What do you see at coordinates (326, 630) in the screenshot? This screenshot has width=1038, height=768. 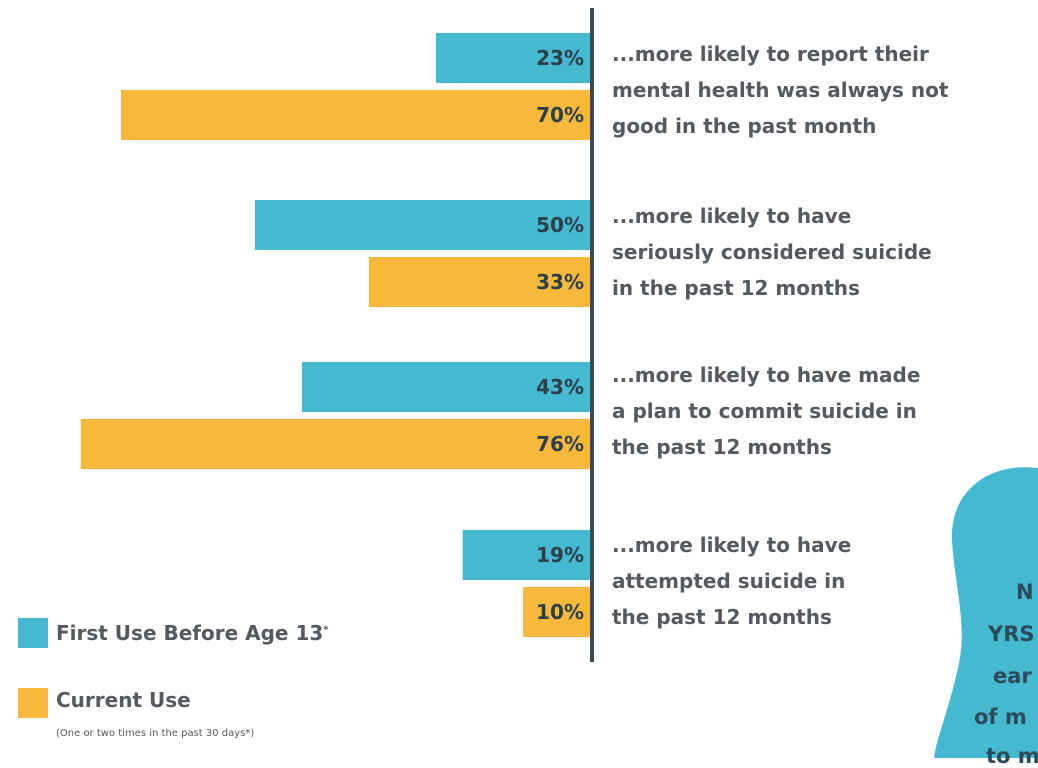 I see `legend-first-use-marker: *` at bounding box center [326, 630].